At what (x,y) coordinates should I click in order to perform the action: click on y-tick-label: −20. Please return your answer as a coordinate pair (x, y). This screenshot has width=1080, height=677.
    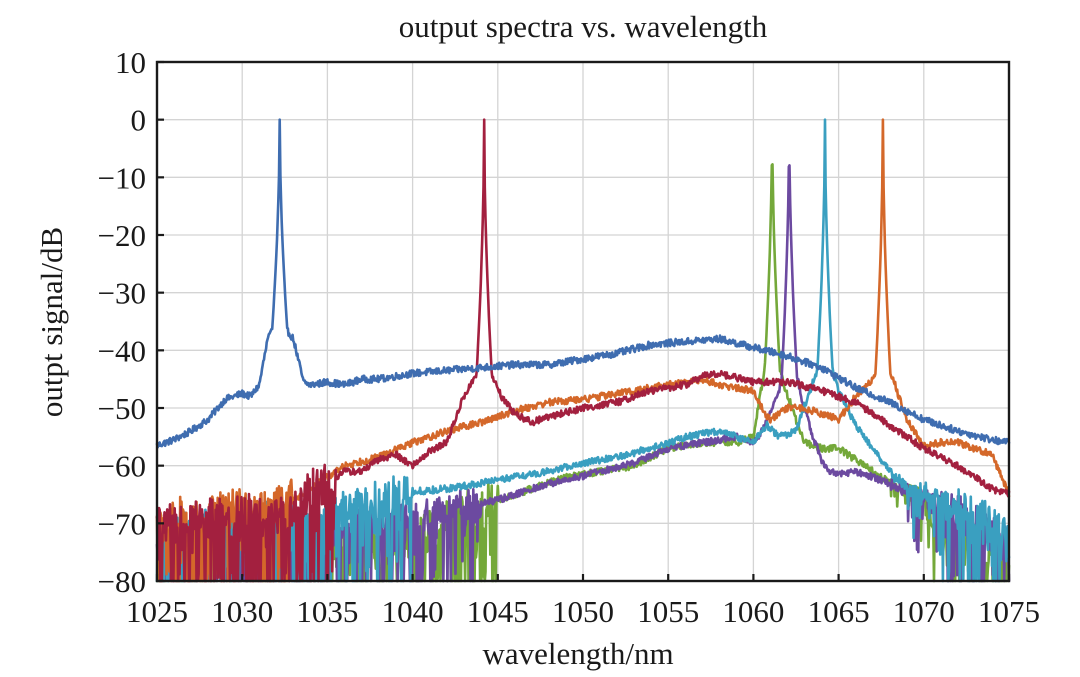
    Looking at the image, I should click on (122, 235).